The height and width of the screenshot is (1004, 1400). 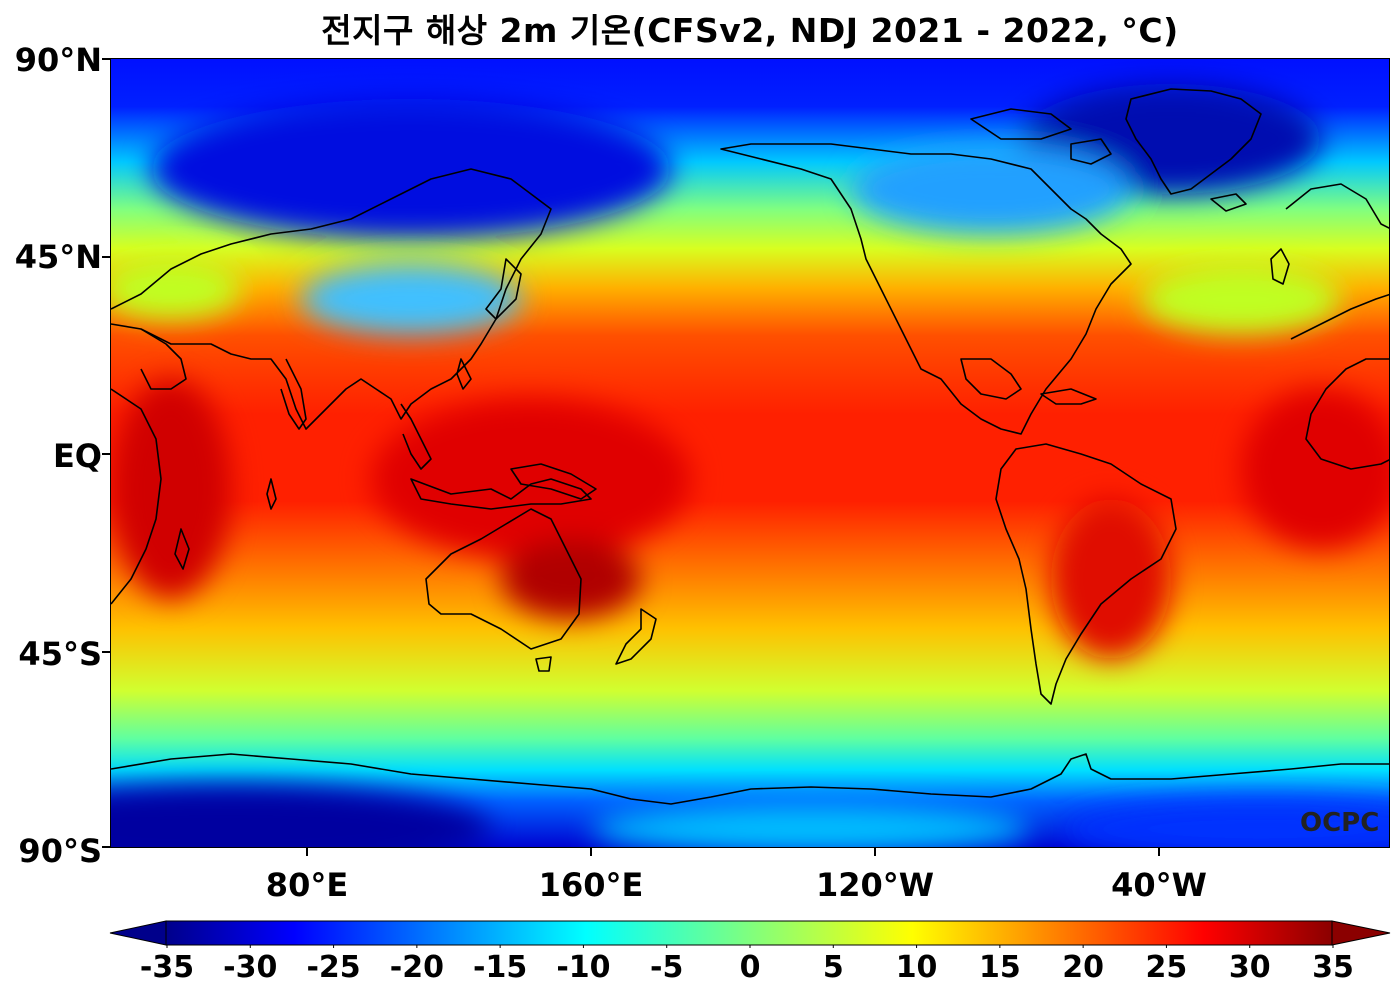 I want to click on lon-label-120w: 120°W, so click(x=875, y=885).